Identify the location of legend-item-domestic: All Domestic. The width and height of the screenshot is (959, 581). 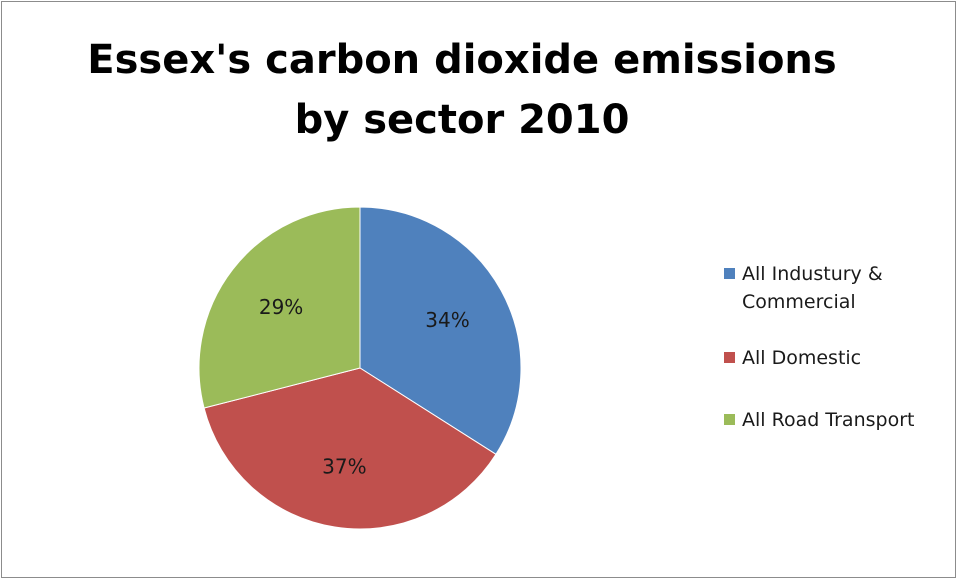
(840, 358).